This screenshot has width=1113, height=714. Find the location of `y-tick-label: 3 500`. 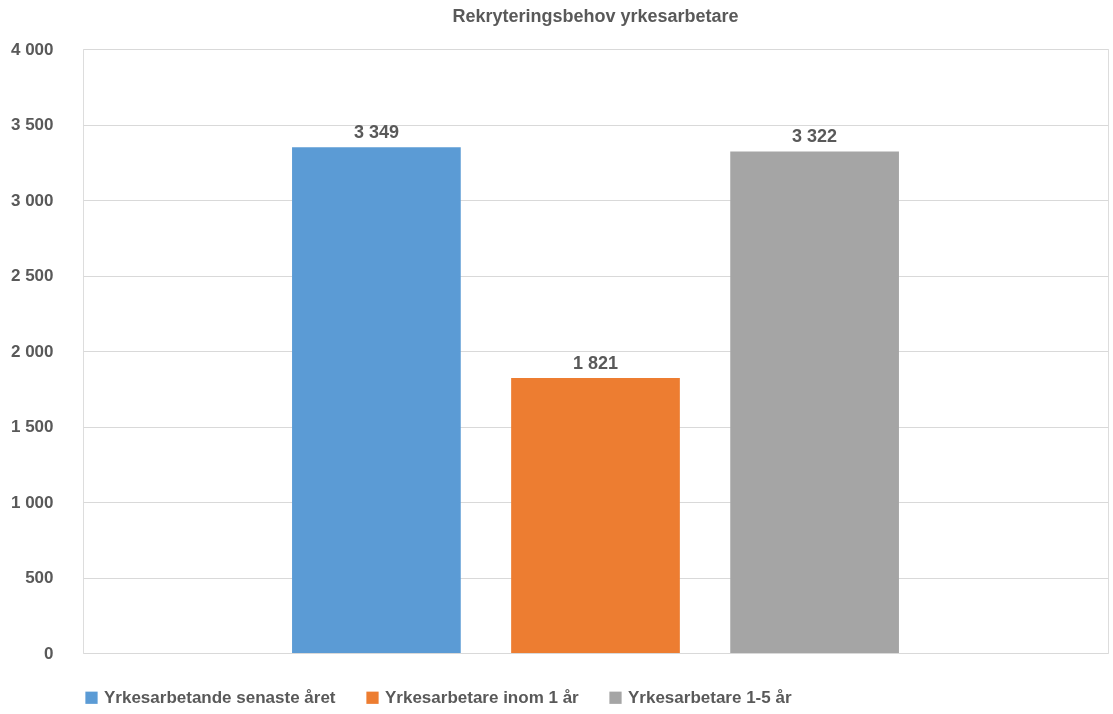

y-tick-label: 3 500 is located at coordinates (32, 124).